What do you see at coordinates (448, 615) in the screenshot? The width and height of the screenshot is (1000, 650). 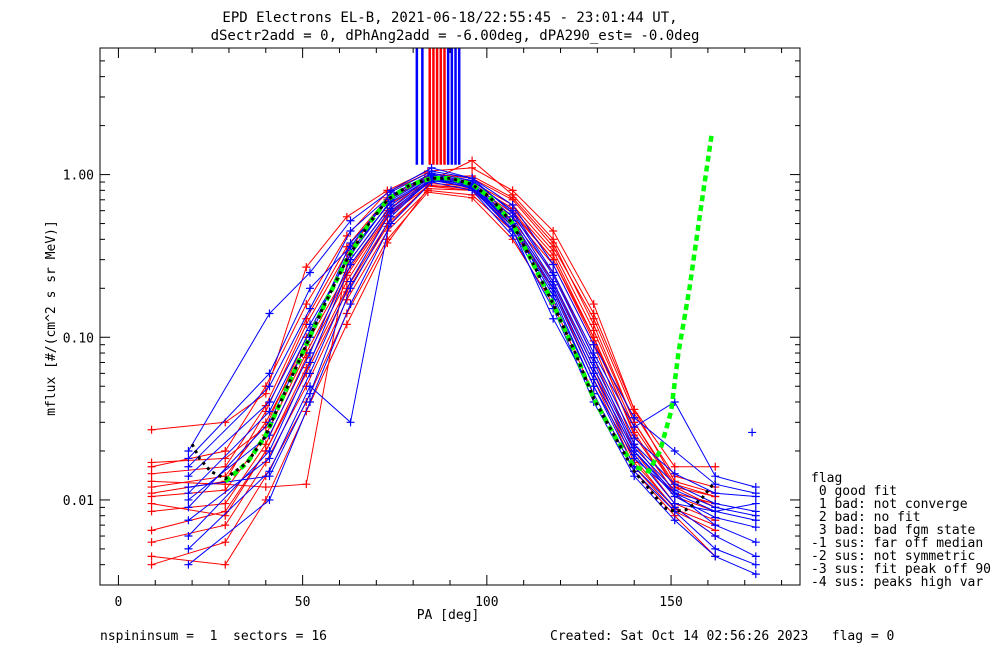 I see `x-axis-label: PA [deg]` at bounding box center [448, 615].